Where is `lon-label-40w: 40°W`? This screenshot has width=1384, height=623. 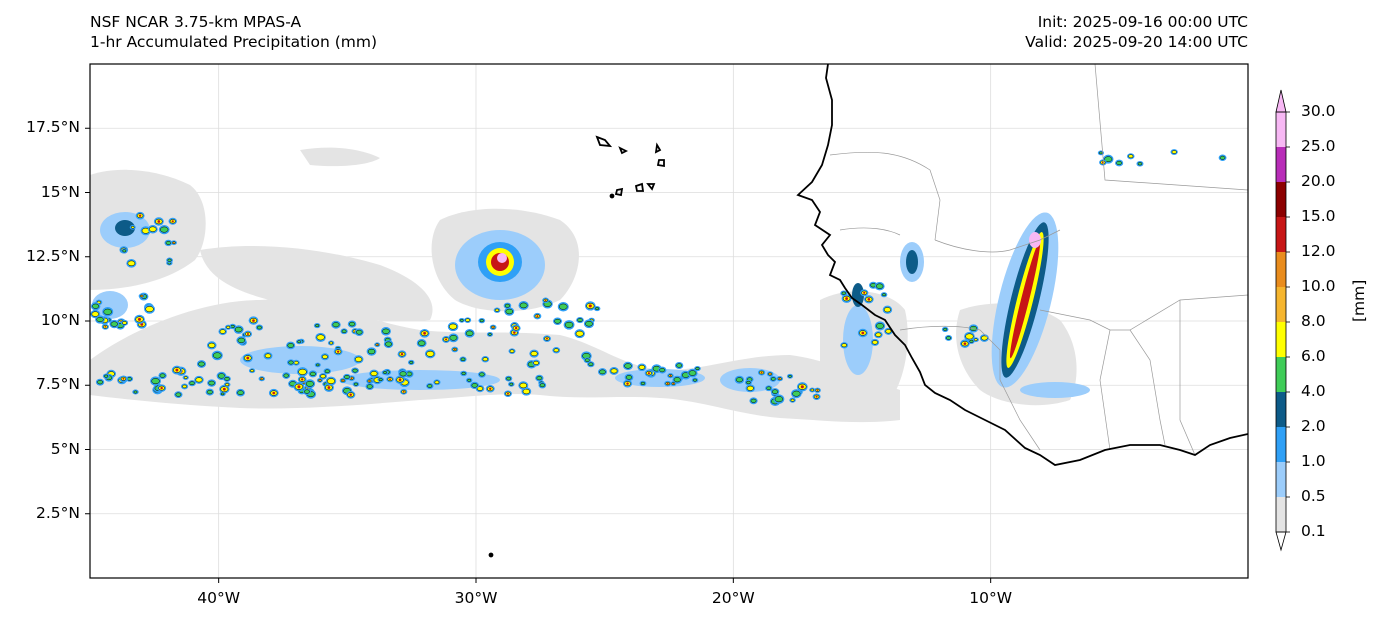 lon-label-40w: 40°W is located at coordinates (219, 598).